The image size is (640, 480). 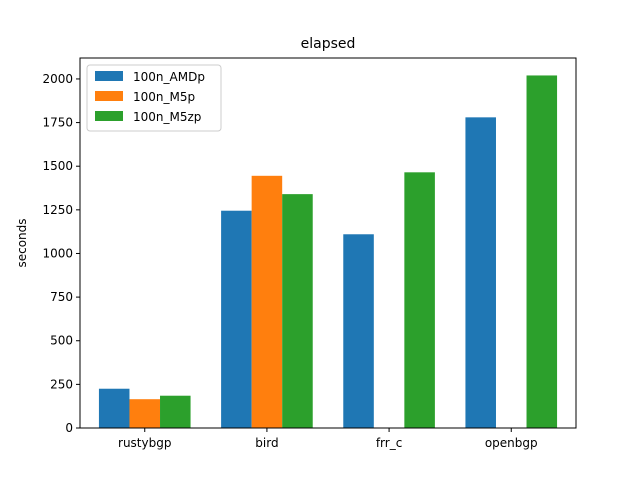 I want to click on y-tick-label: 750, so click(x=61, y=297).